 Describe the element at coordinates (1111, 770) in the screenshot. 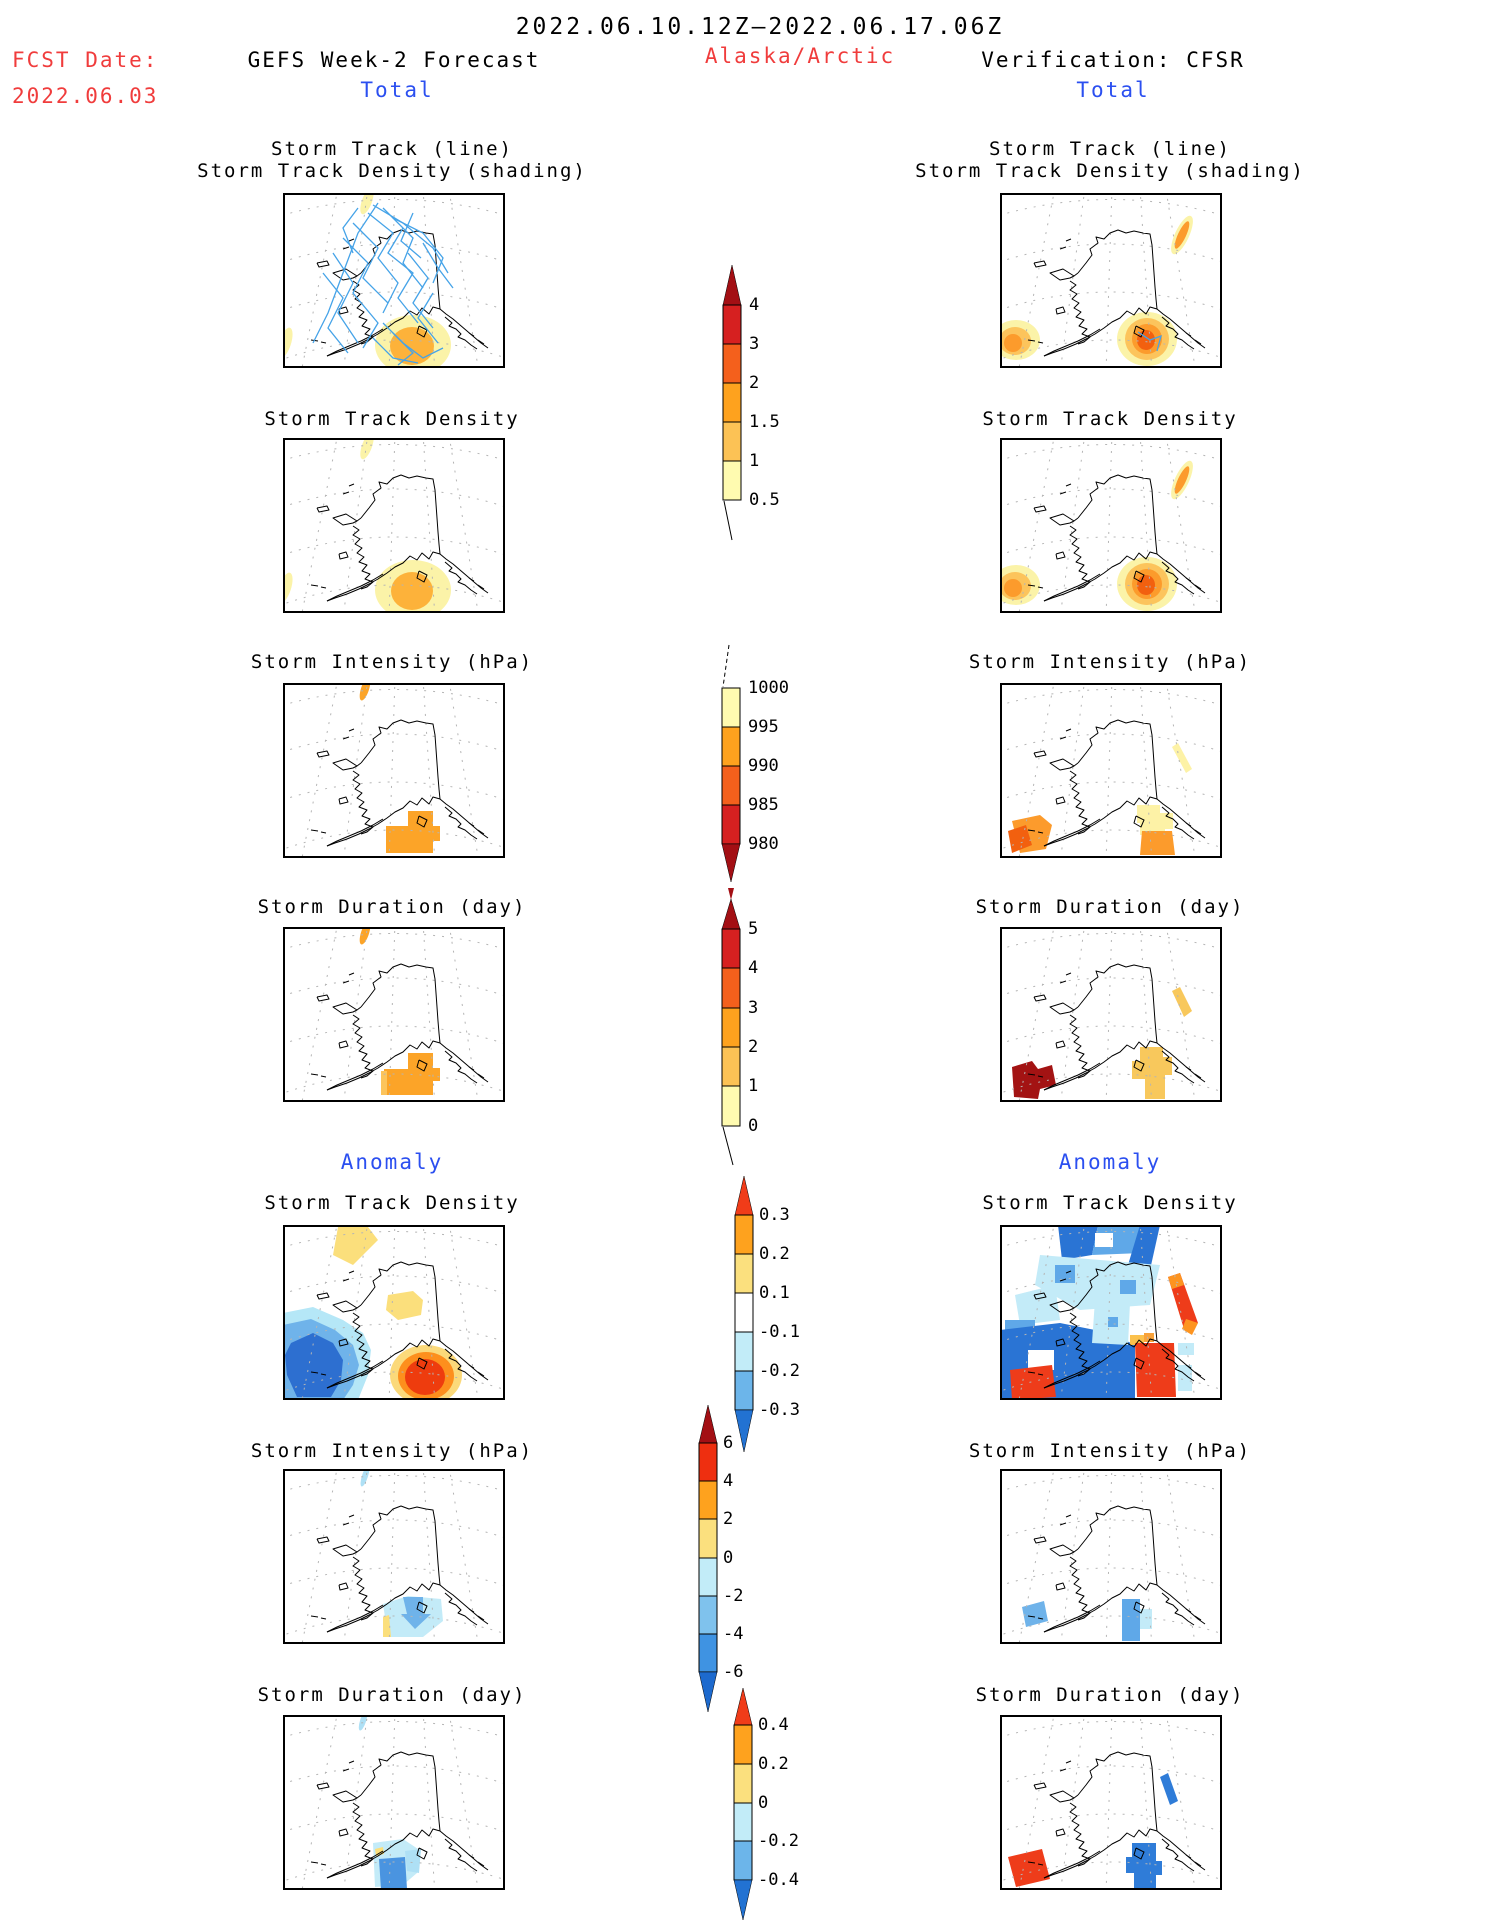

I see `map-cfsr-intensity` at that location.